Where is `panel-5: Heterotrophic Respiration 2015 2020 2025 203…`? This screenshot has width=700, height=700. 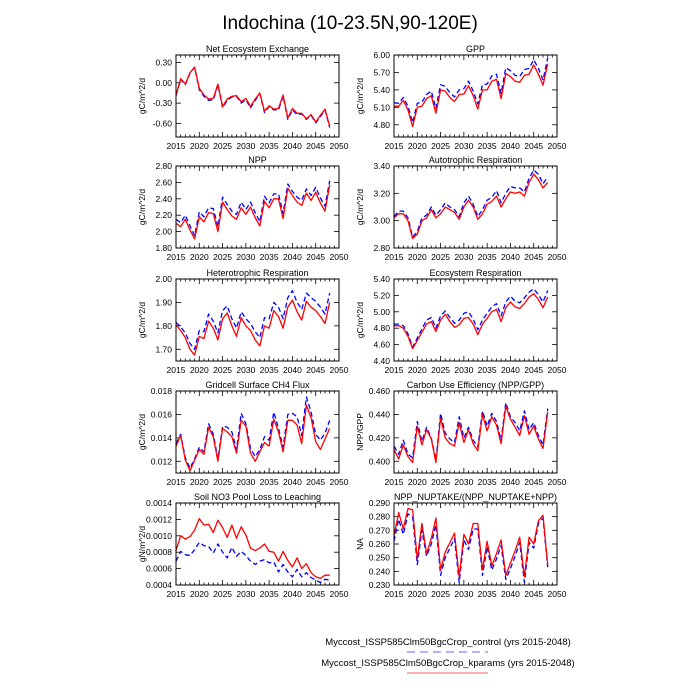 panel-5: Heterotrophic Respiration 2015 2020 2025 203… is located at coordinates (243, 321).